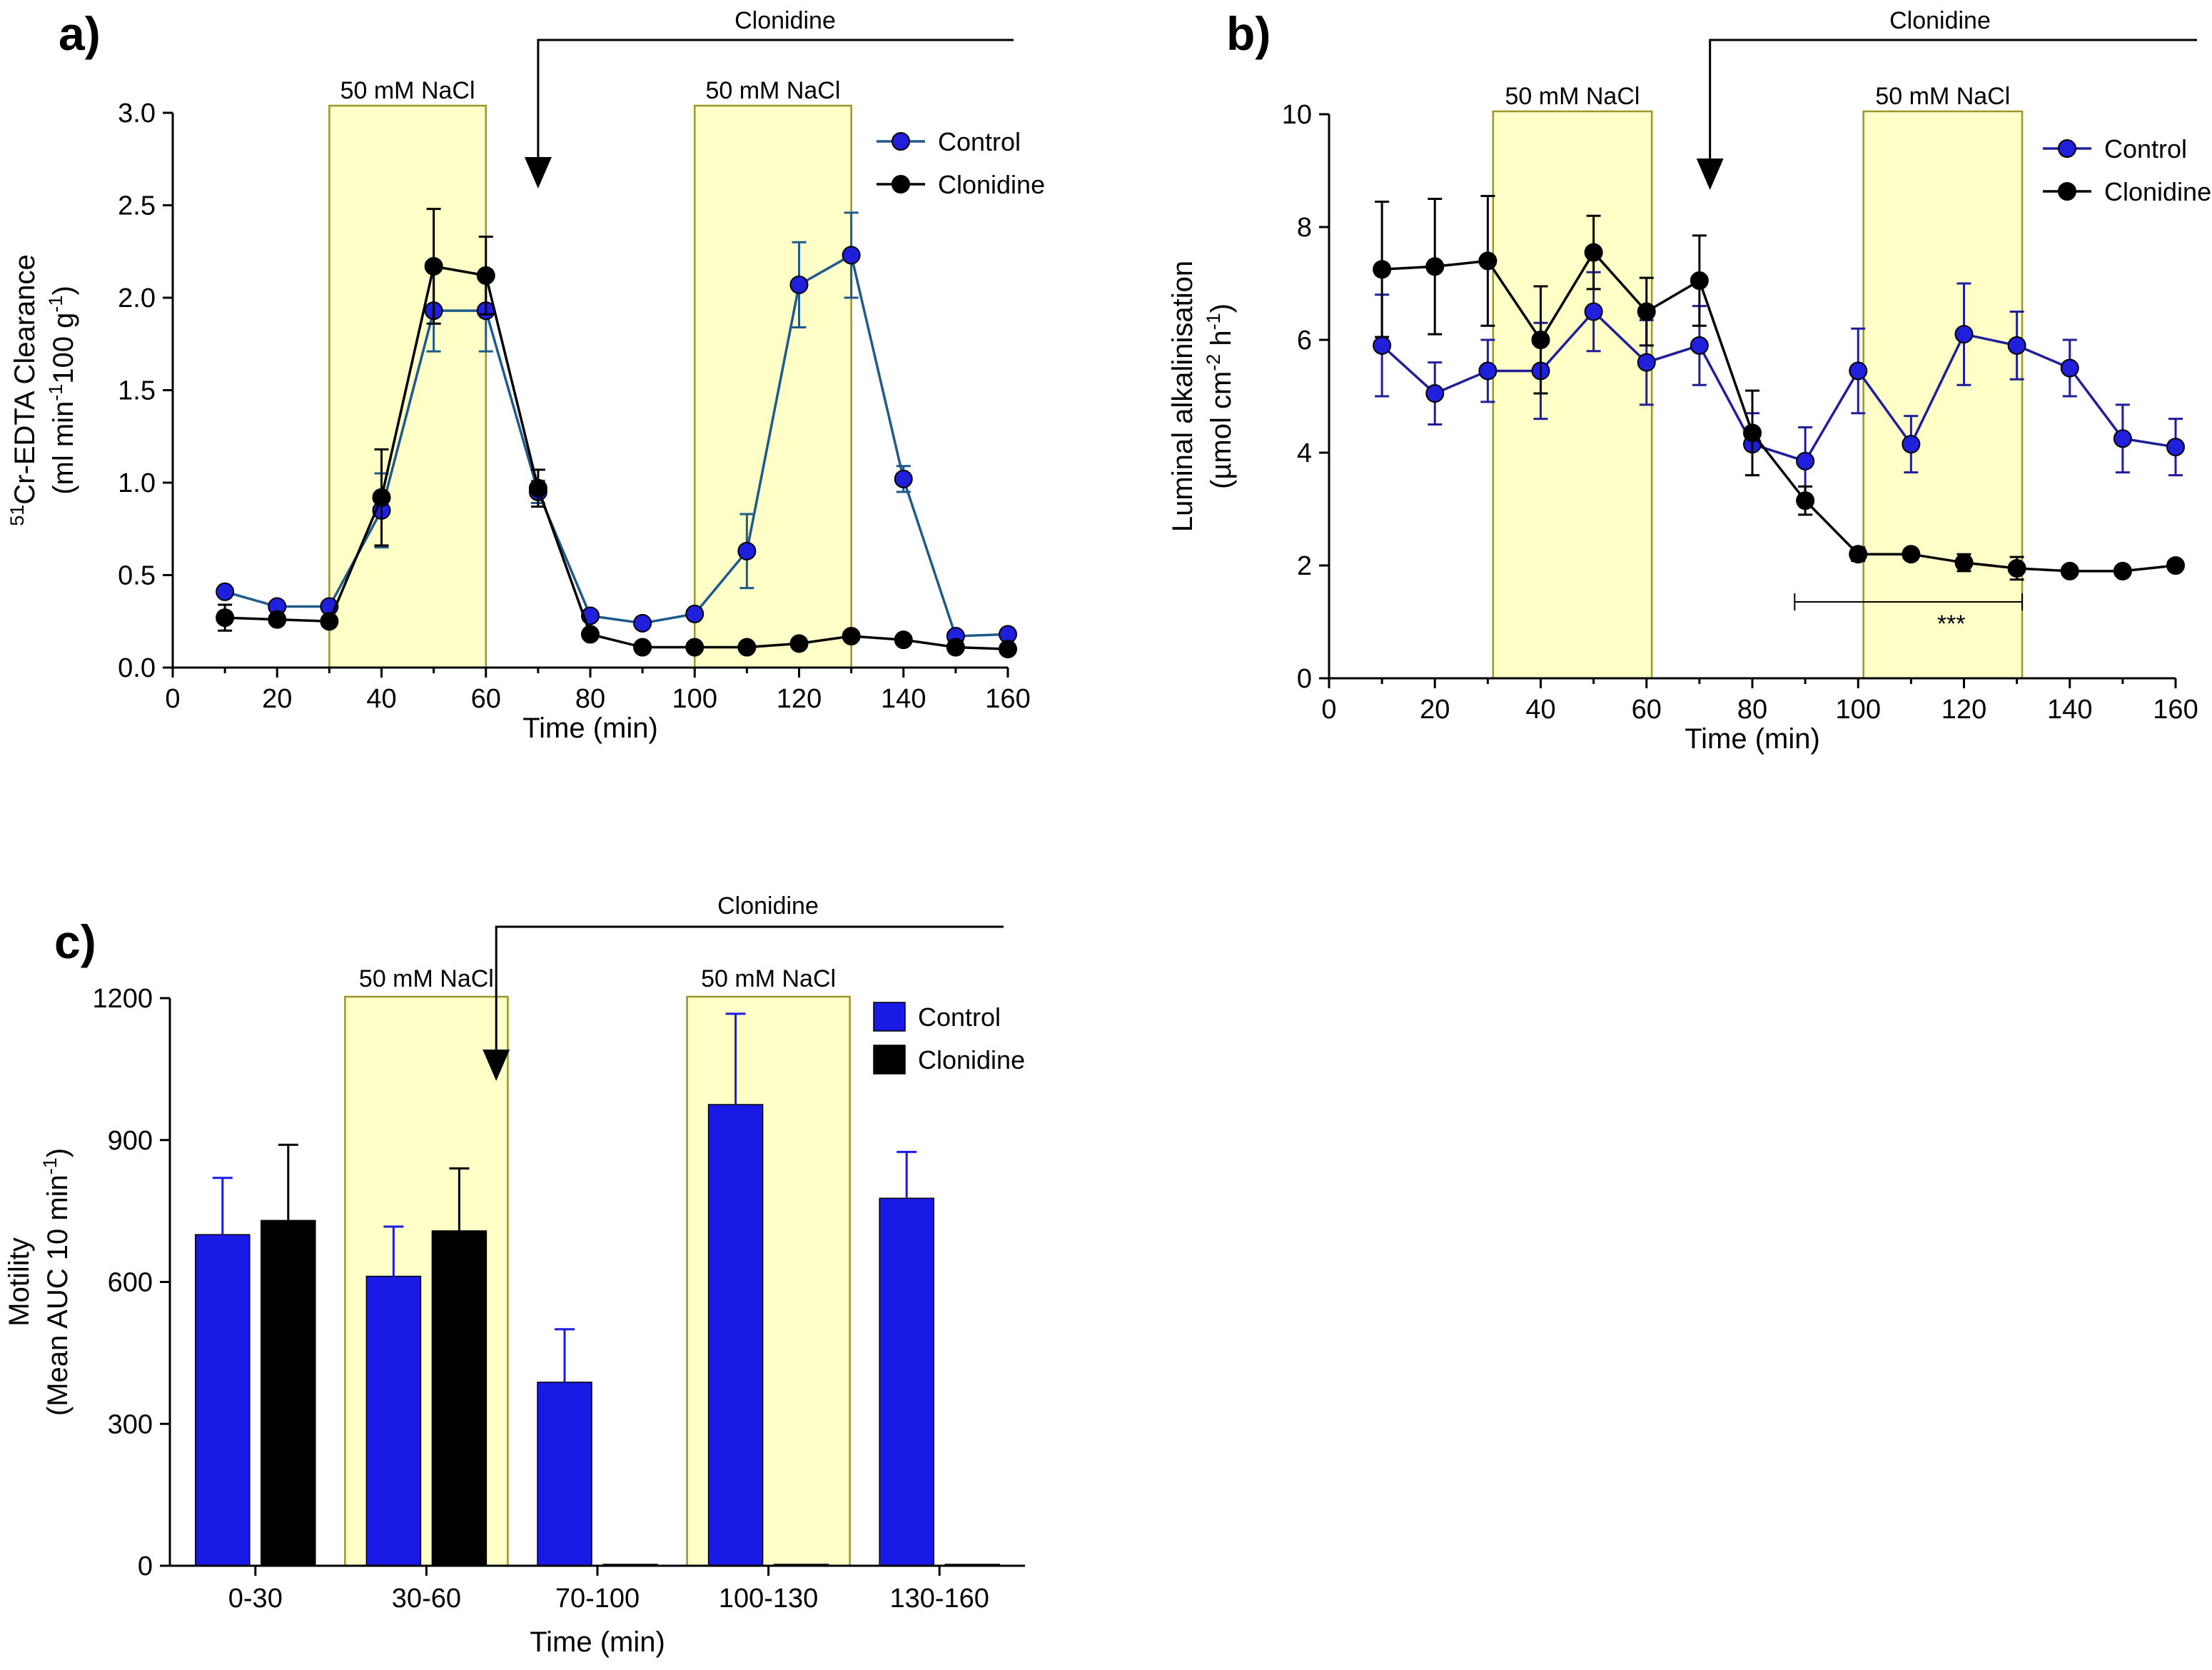 The image size is (2212, 1670). I want to click on y-tick-label: 0, so click(145, 1566).